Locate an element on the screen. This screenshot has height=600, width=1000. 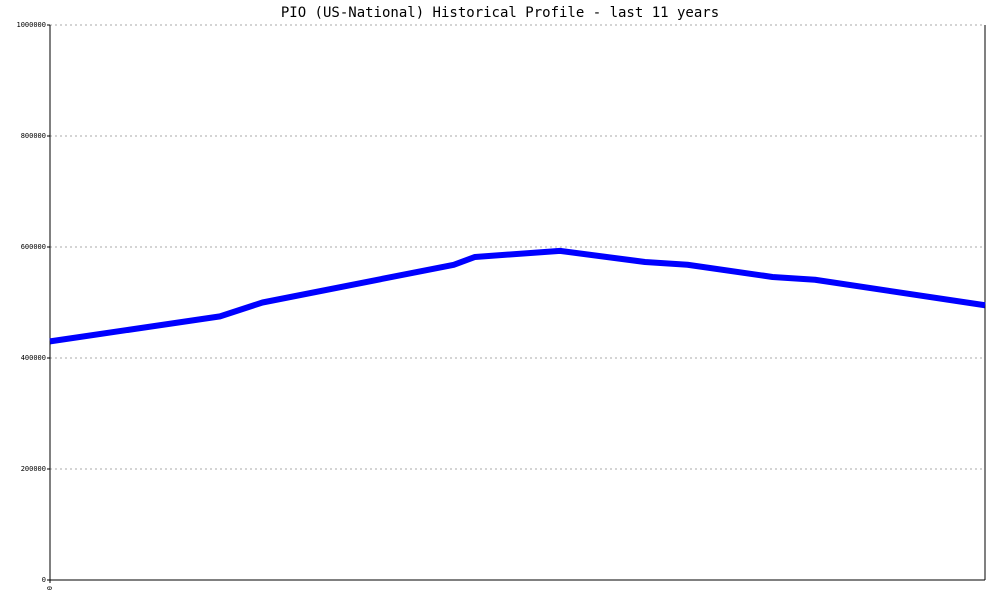
y-tick-label: 1000000 is located at coordinates (31, 25).